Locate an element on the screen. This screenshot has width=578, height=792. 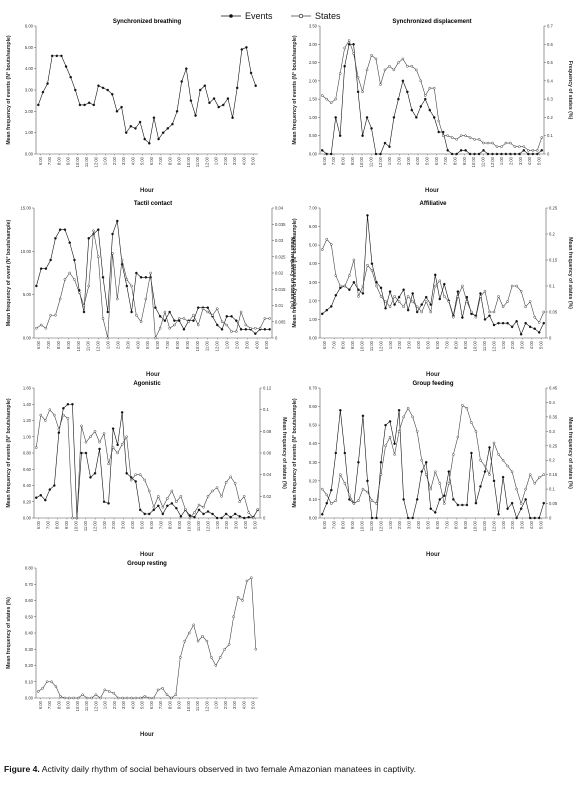
y-tick-right-label: 0.04 is located at coordinates (279, 208).